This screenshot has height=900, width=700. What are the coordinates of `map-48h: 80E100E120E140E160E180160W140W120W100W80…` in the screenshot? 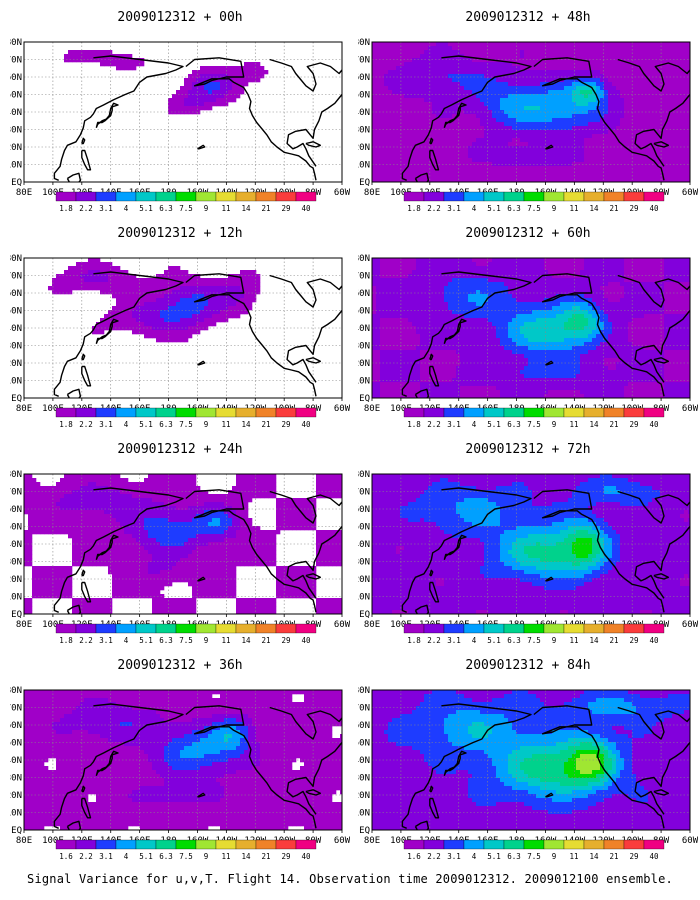 It's located at (528, 118).